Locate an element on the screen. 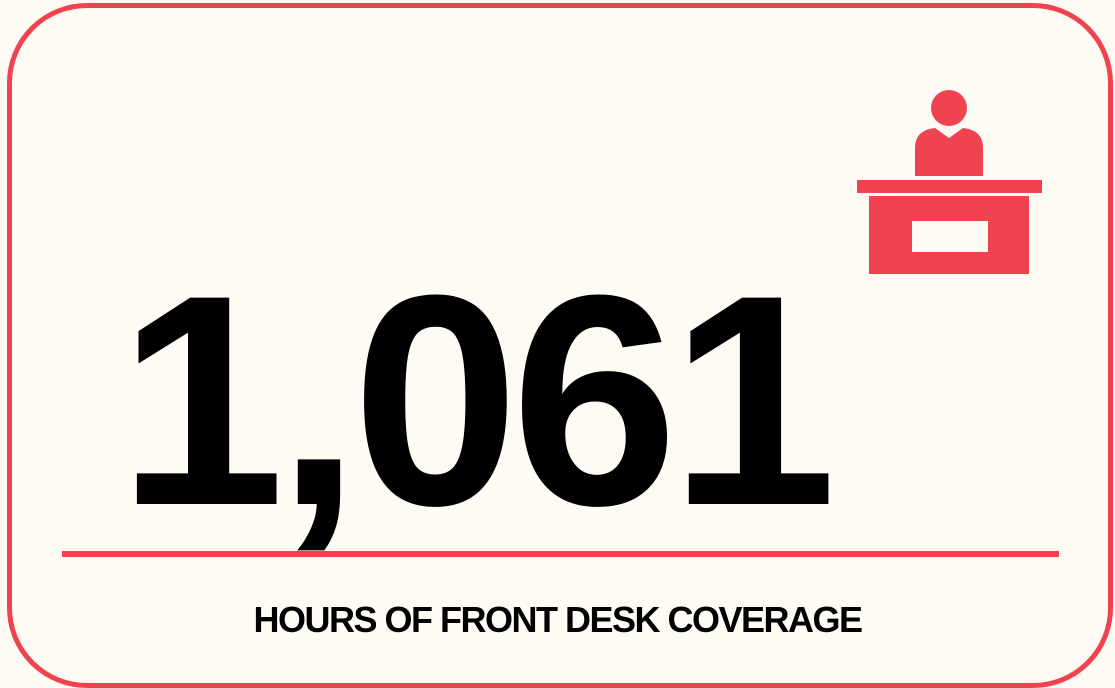 This screenshot has width=1115, height=688. stat-label: HOURS OF FRONT DESK COVERAGE is located at coordinates (558, 619).